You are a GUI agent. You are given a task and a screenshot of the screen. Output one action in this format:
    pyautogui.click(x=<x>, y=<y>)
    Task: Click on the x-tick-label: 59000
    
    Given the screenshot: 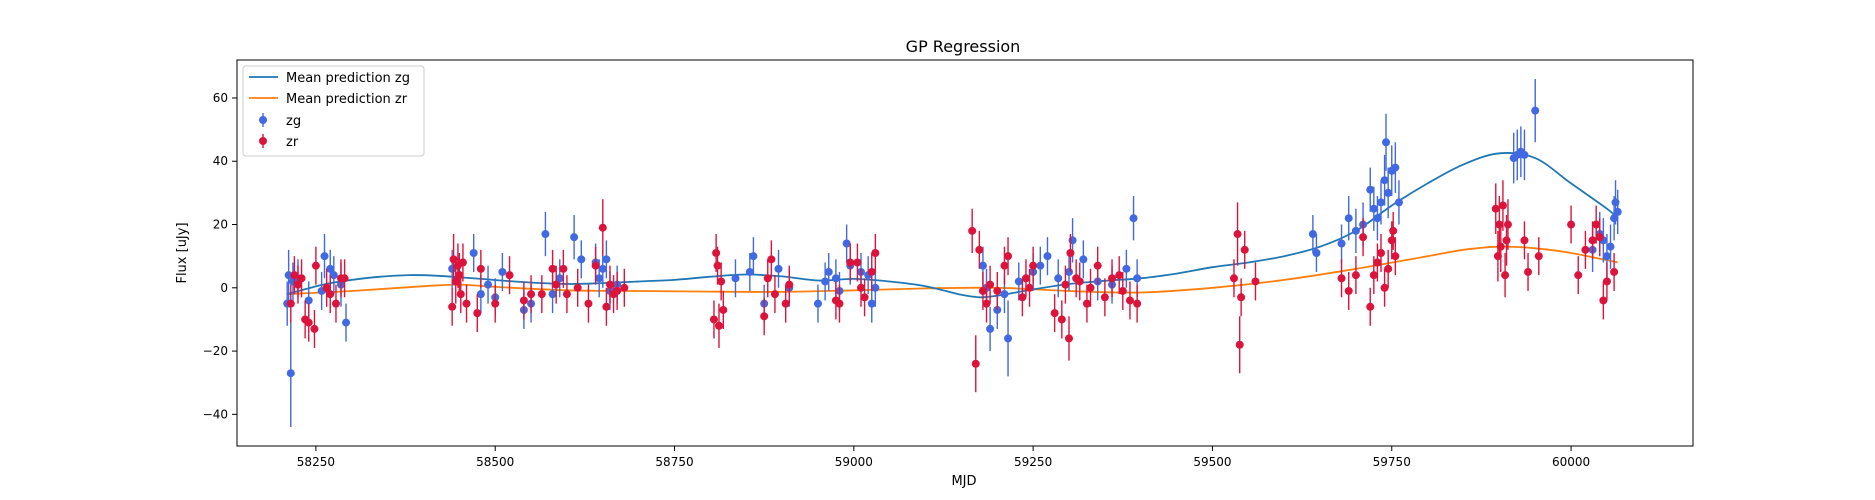 What is the action you would take?
    pyautogui.click(x=854, y=462)
    